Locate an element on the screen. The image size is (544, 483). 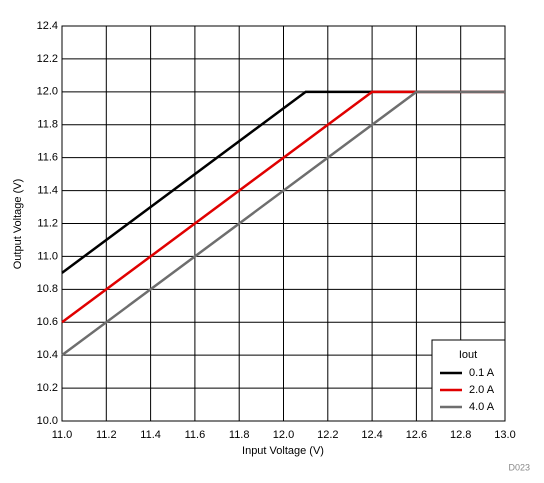
y-tick-label: 11.6 is located at coordinates (47, 158).